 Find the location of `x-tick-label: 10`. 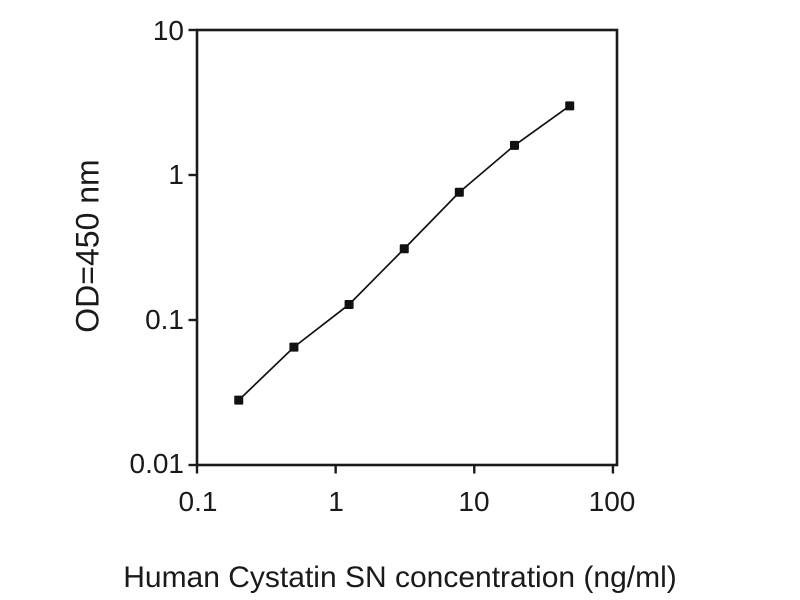

x-tick-label: 10 is located at coordinates (474, 501).